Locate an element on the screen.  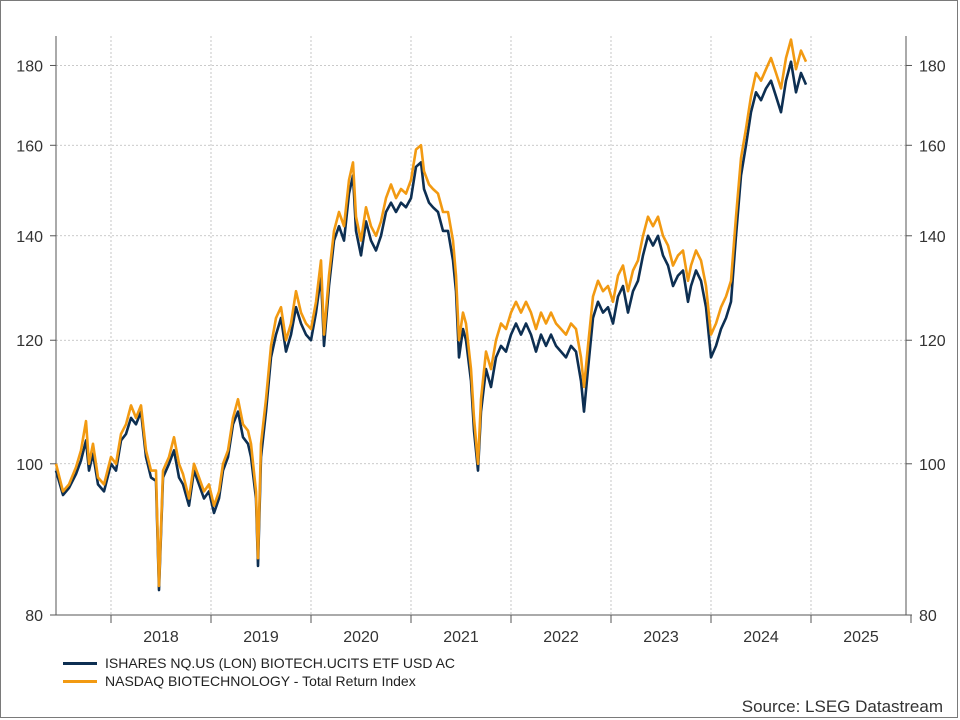
legend-swatch-index is located at coordinates (80, 681).